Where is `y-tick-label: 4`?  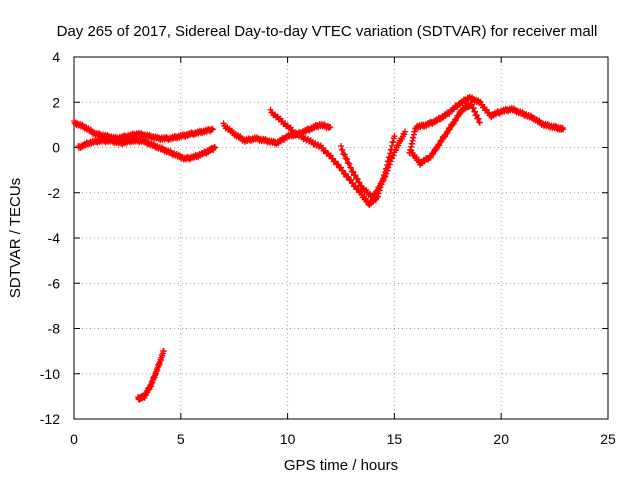 y-tick-label: 4 is located at coordinates (56, 57).